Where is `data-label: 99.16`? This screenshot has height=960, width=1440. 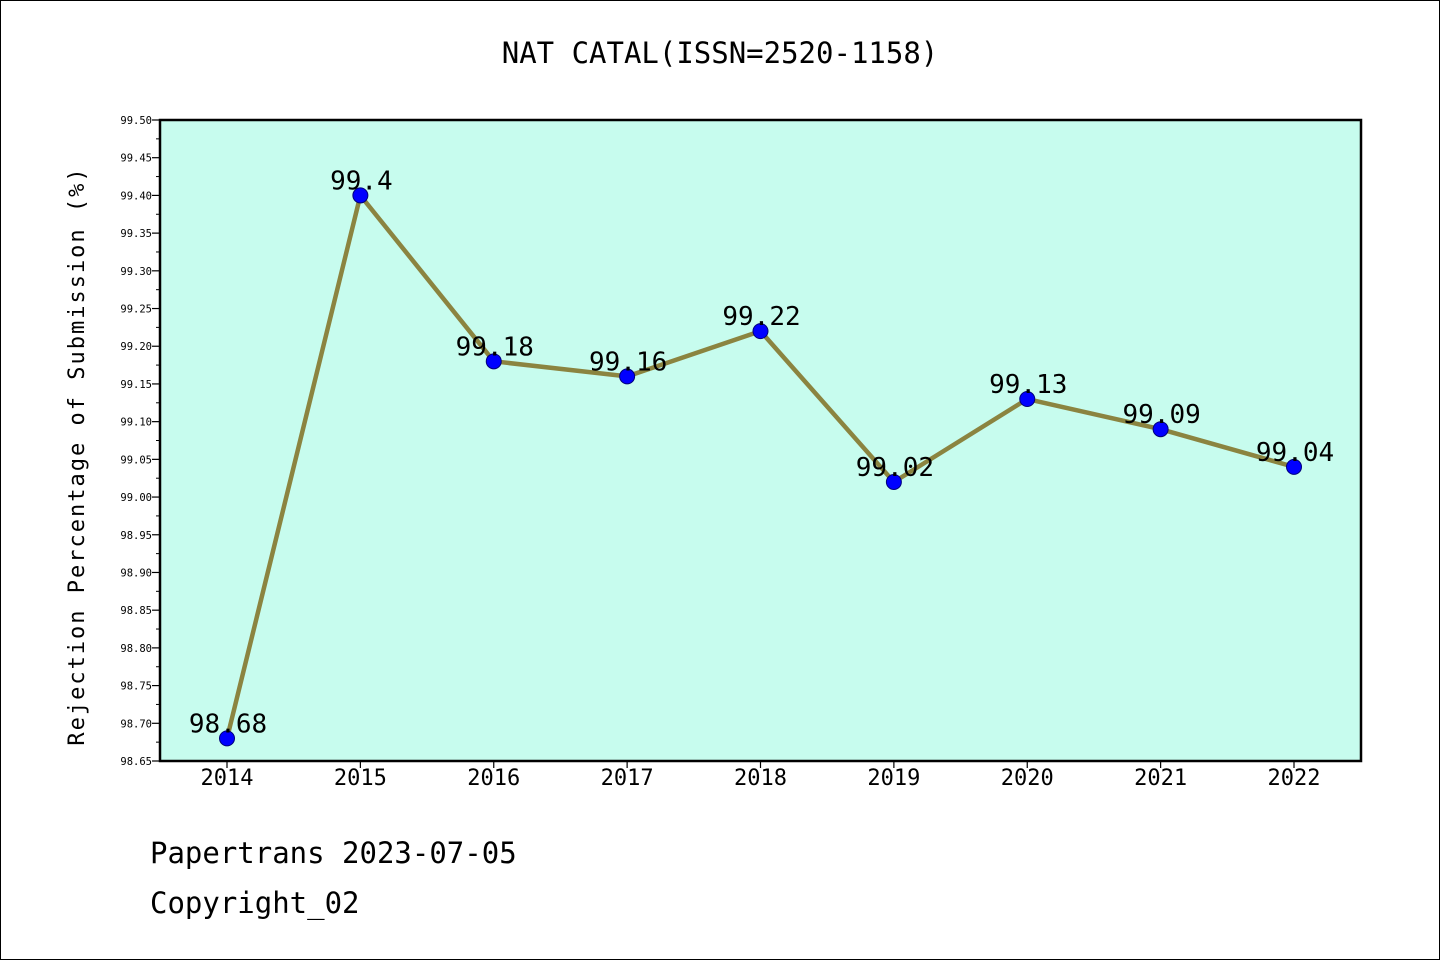
data-label: 99.16 is located at coordinates (628, 362).